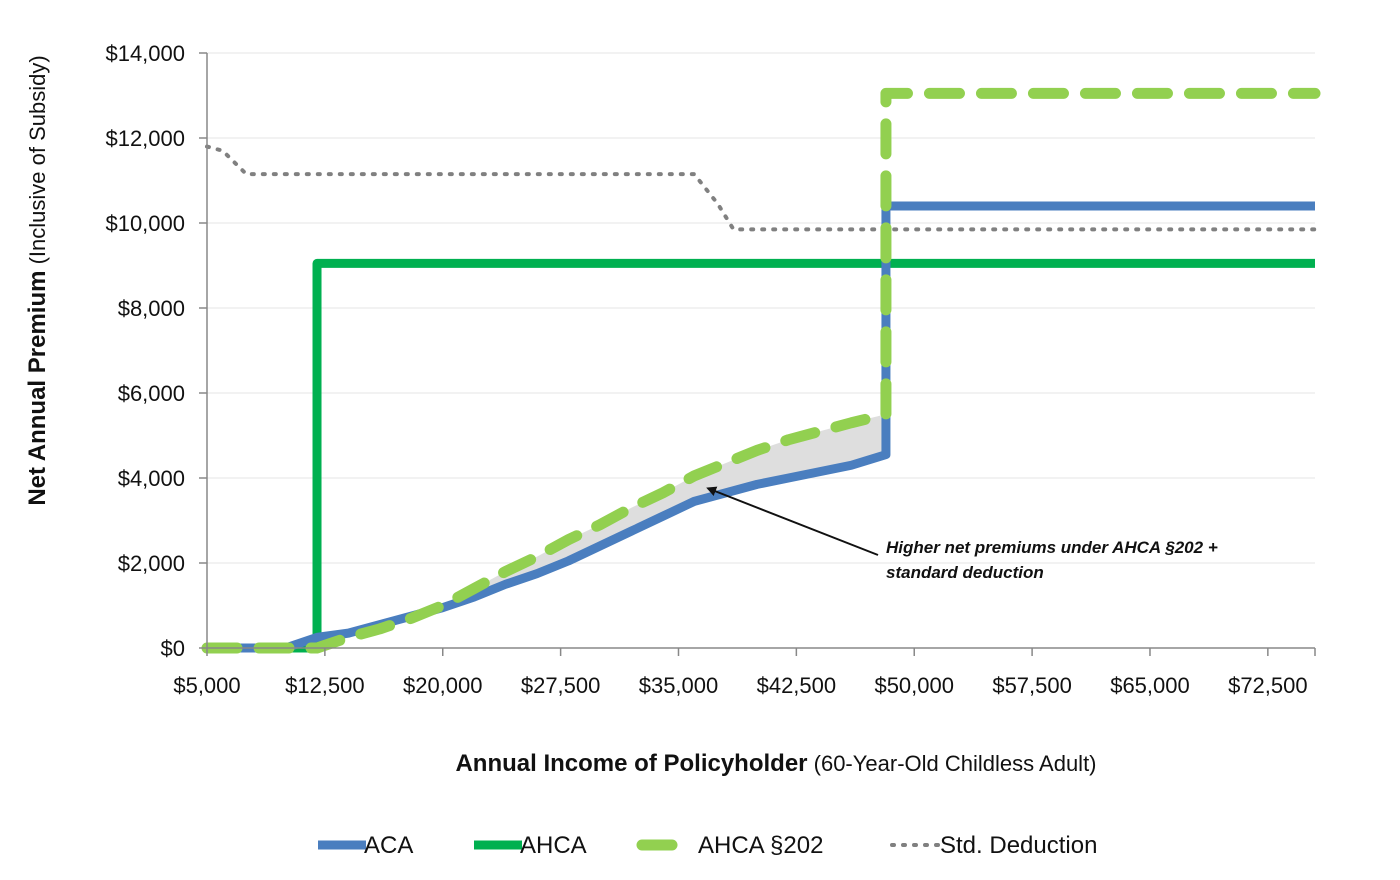 The width and height of the screenshot is (1400, 880). What do you see at coordinates (1052, 547) in the screenshot?
I see `annotation-text-line-0: Higher net premiums under AHCA §202 +` at bounding box center [1052, 547].